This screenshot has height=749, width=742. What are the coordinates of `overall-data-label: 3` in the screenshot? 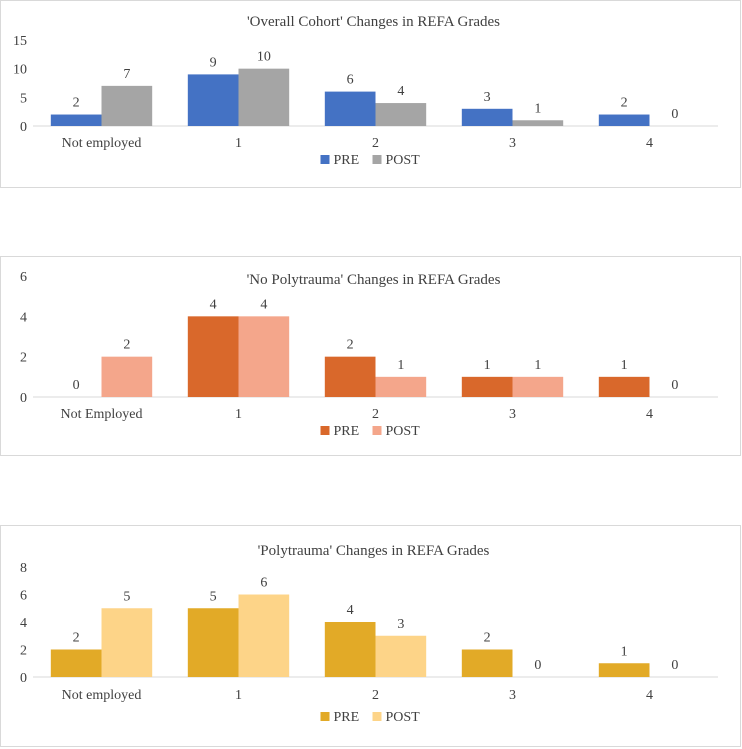 It's located at (487, 97).